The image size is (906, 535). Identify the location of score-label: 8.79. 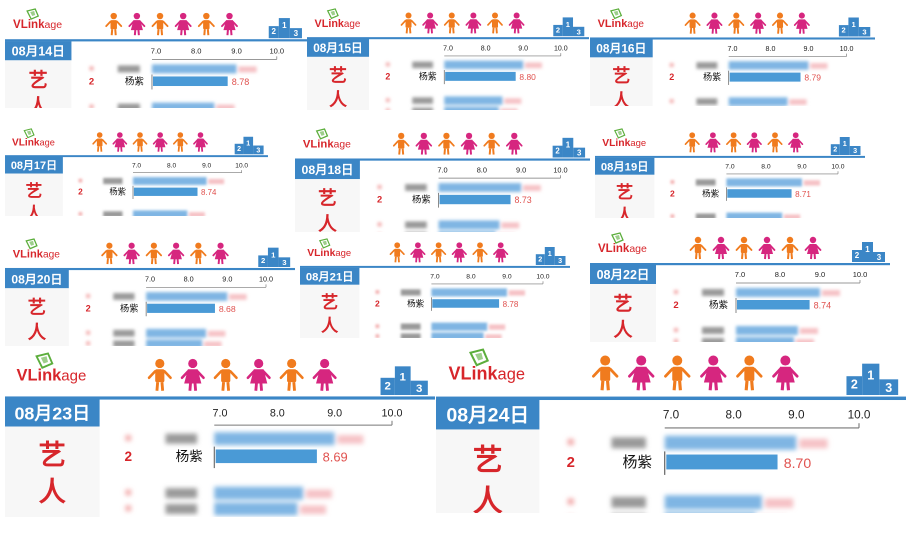
(812, 78).